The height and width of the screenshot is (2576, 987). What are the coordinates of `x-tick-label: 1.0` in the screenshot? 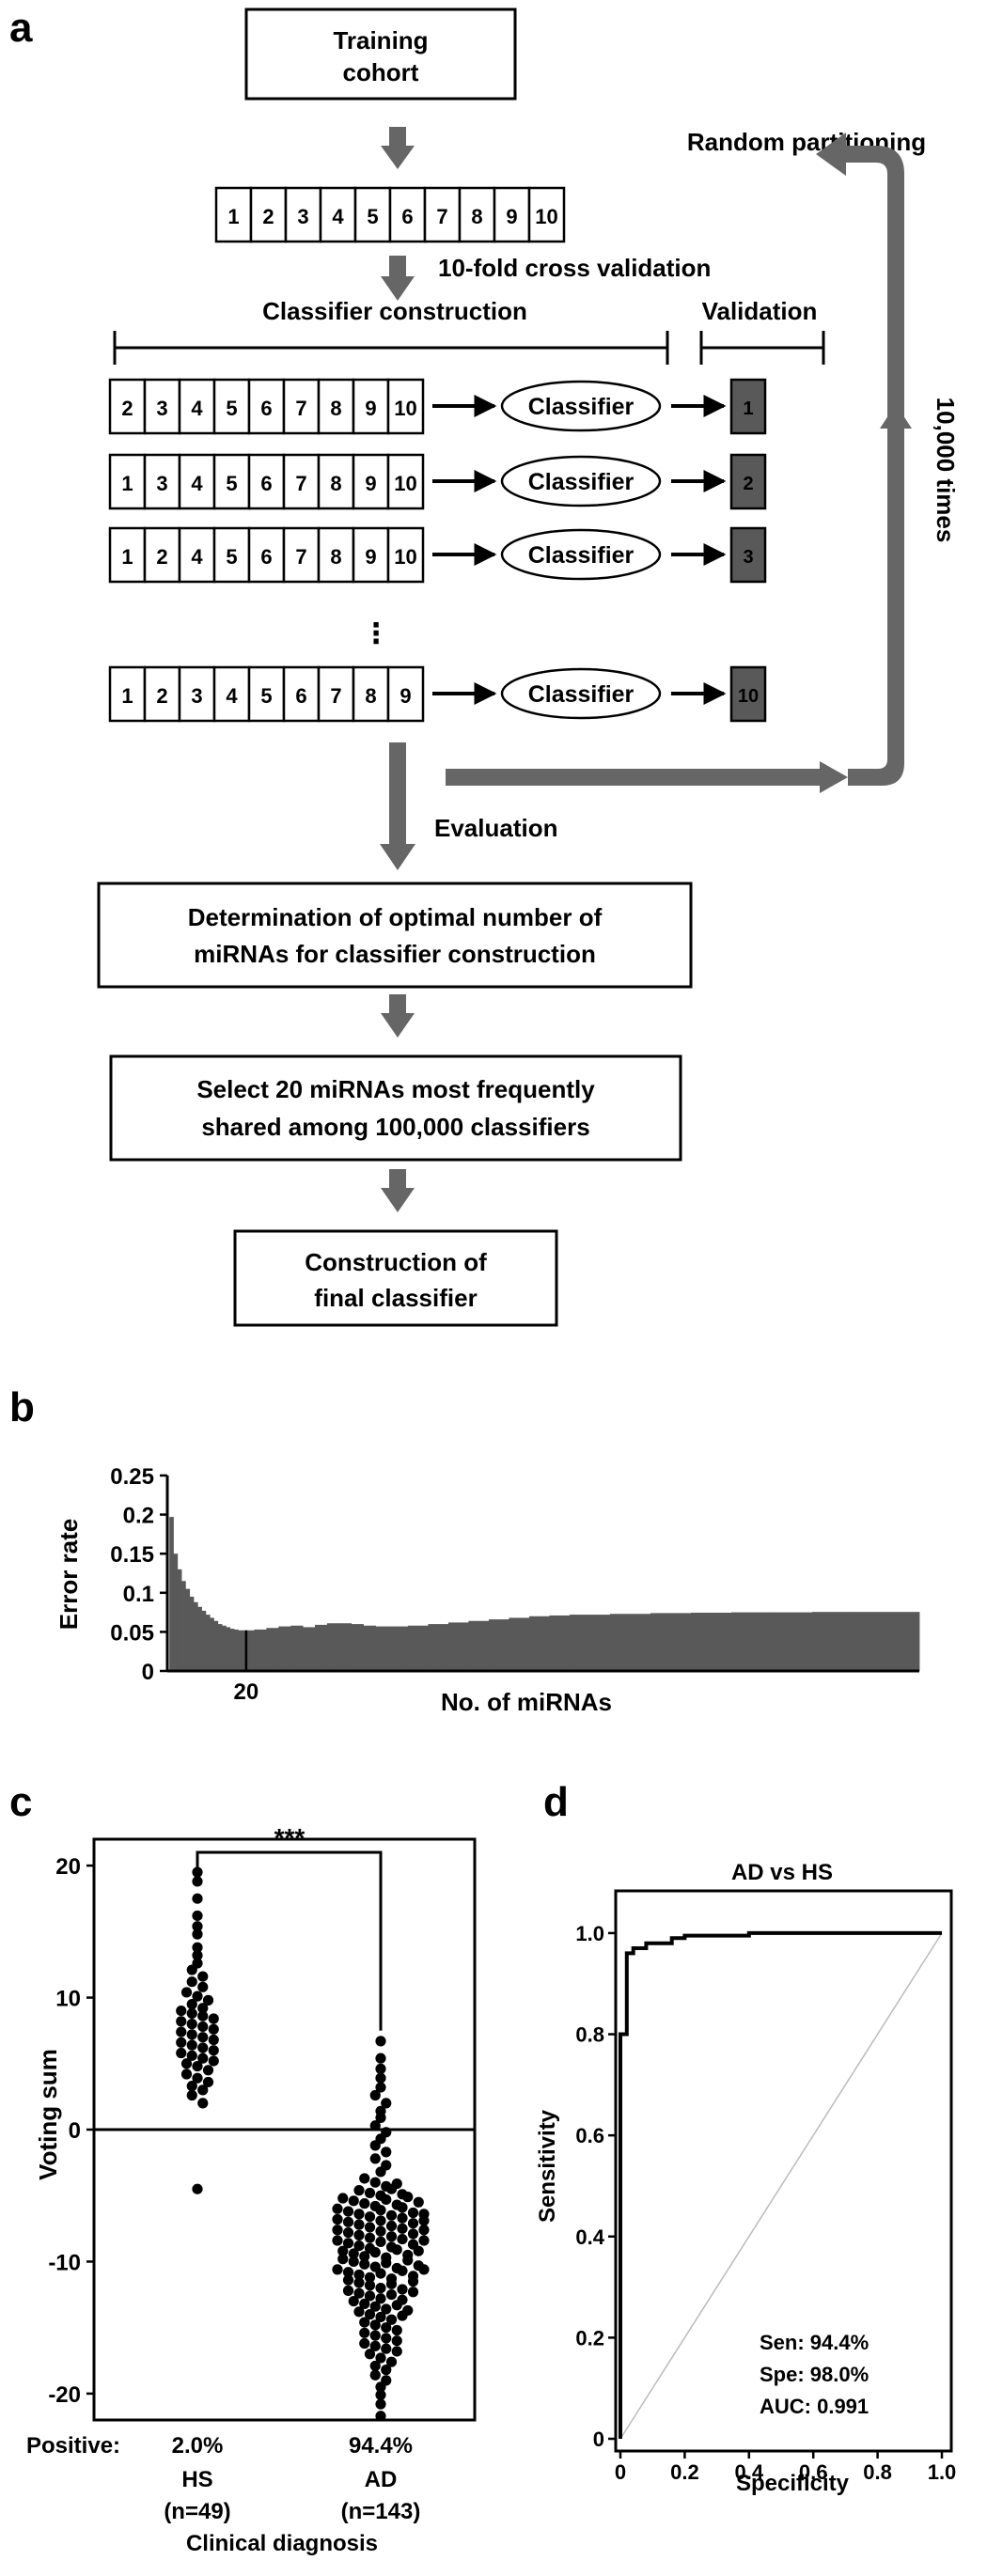 It's located at (942, 2472).